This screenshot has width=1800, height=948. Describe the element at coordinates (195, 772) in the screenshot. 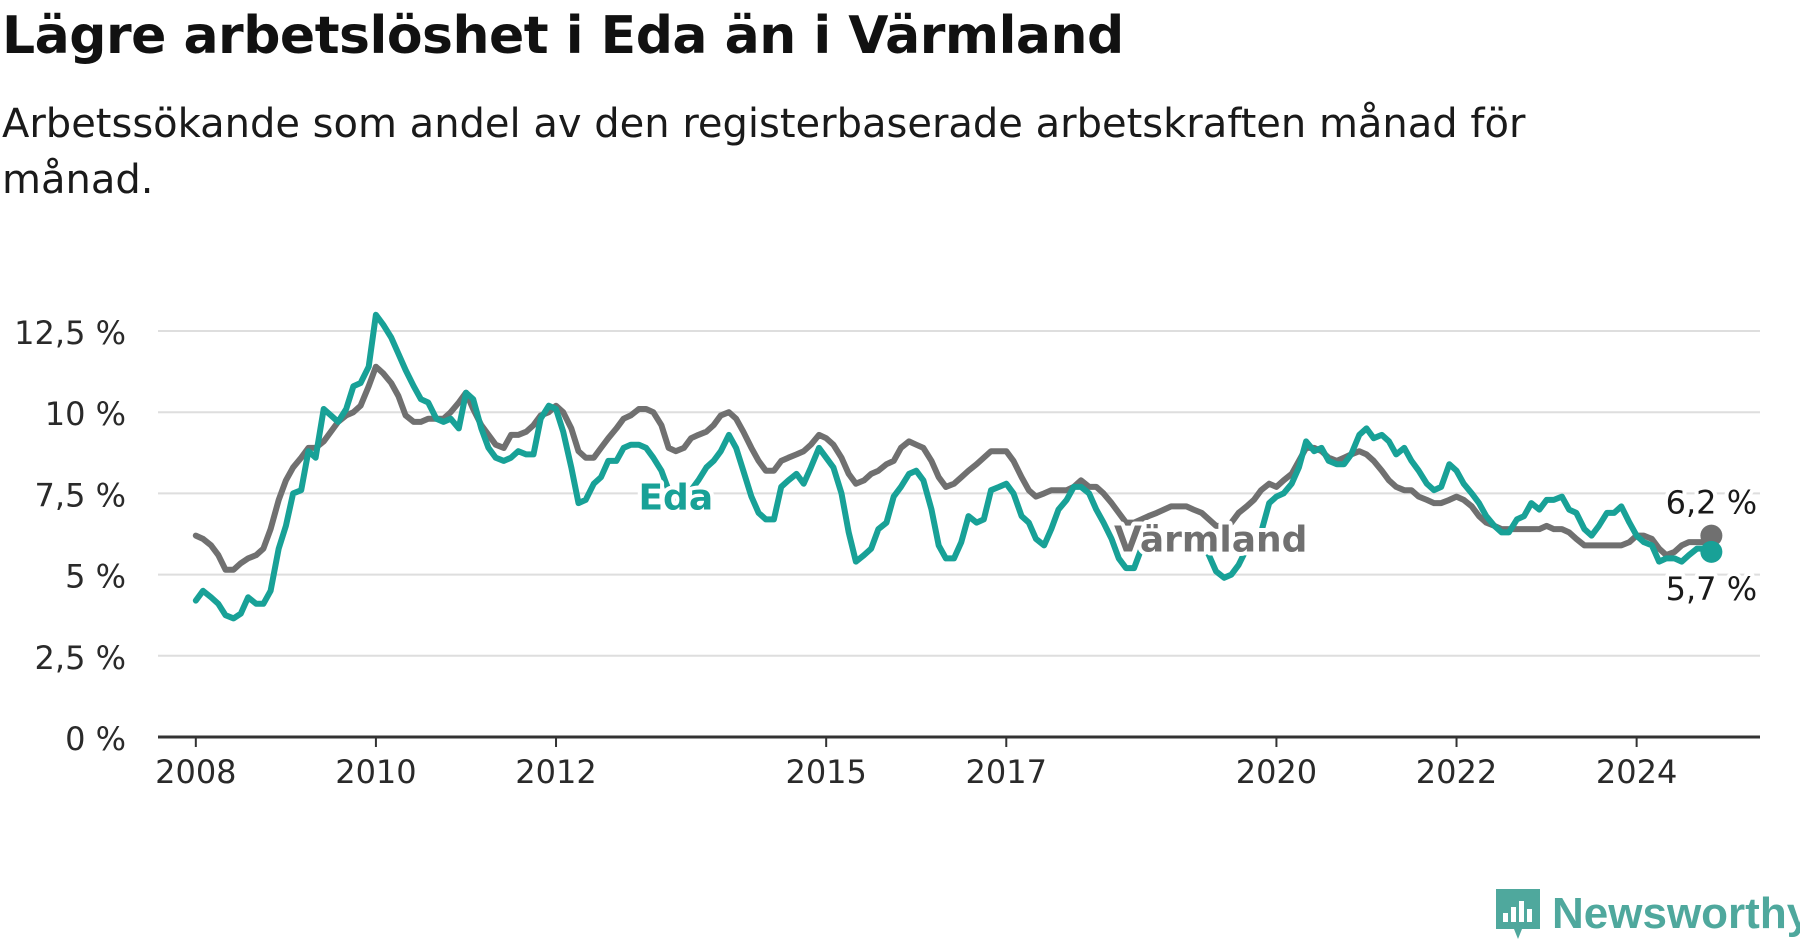

I see `x-tick-label: 2008` at that location.